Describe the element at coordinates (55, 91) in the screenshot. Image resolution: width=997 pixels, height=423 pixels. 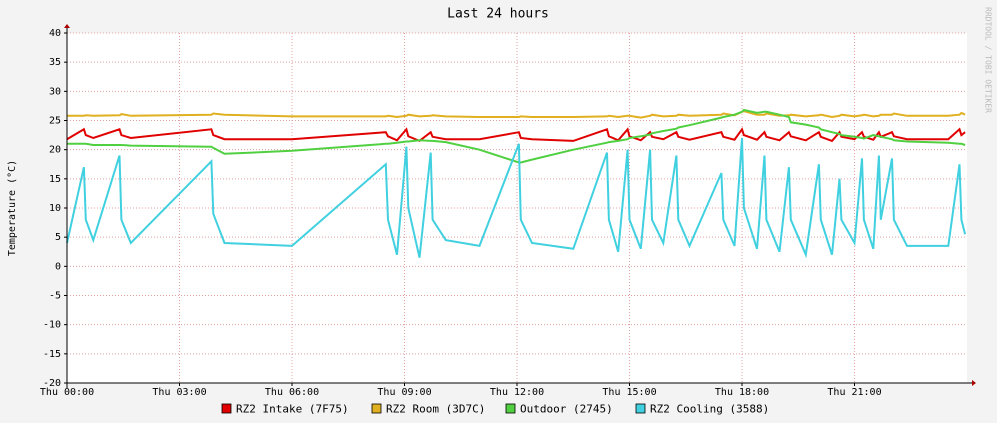
I see `y-tick-label: 30` at that location.